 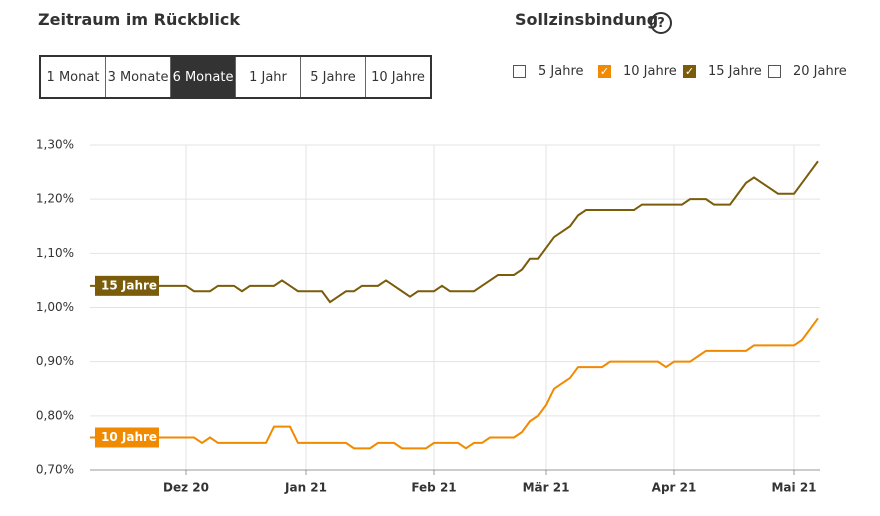 I want to click on x-tick-label: Dez 20, so click(x=186, y=488).